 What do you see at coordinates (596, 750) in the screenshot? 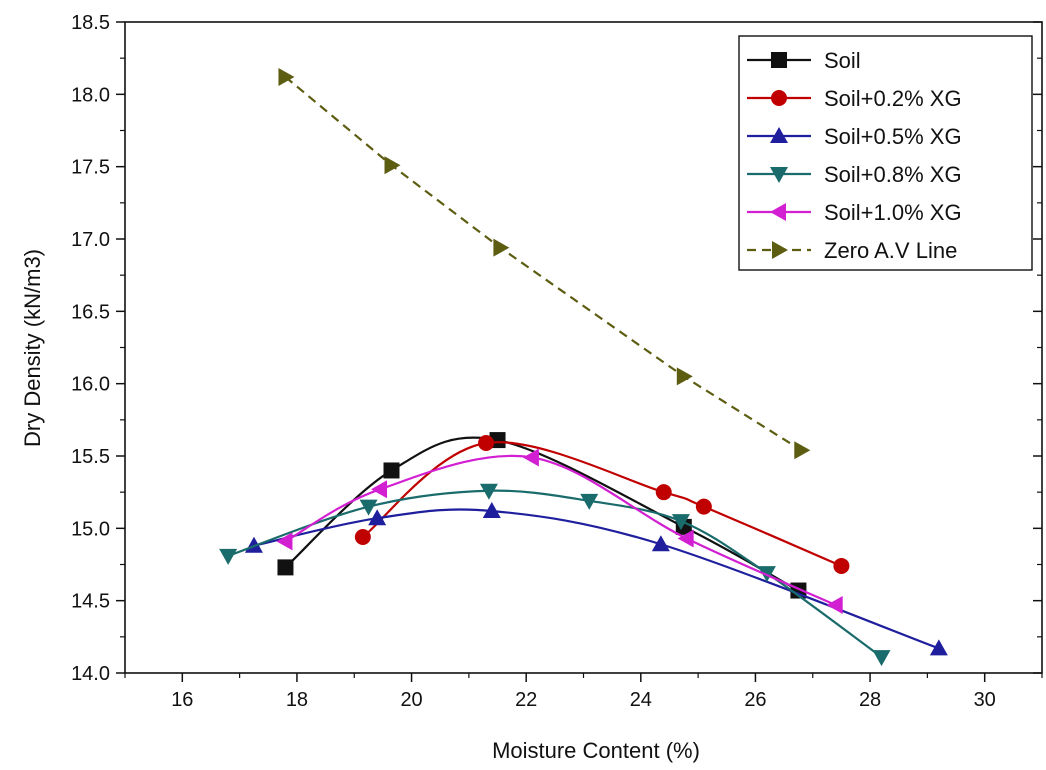
I see `x-axis-title: Moisture Content (%)` at bounding box center [596, 750].